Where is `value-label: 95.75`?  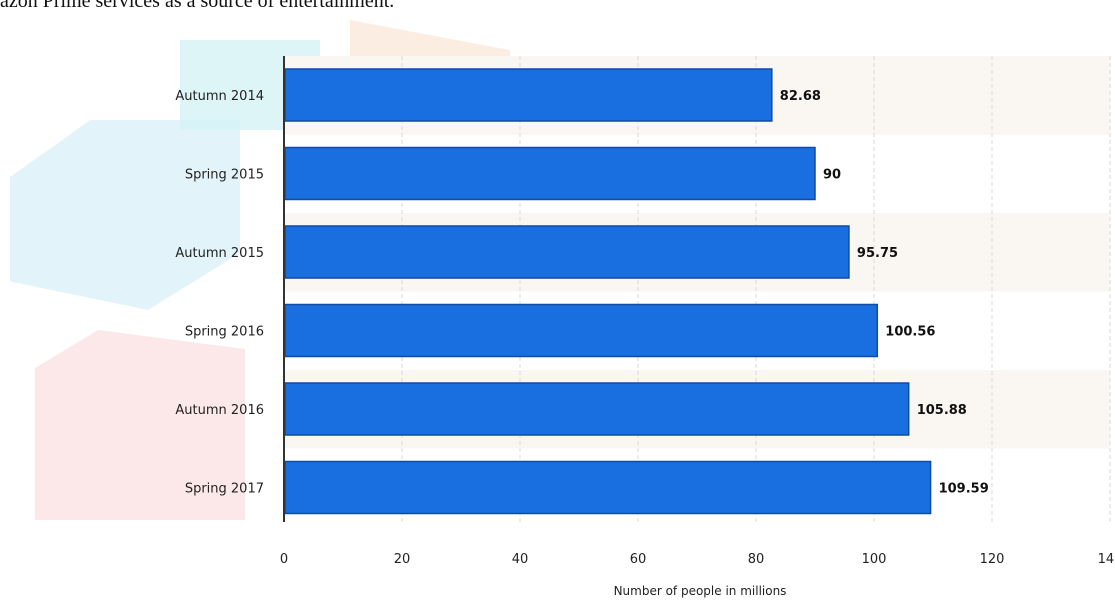
value-label: 95.75 is located at coordinates (877, 253).